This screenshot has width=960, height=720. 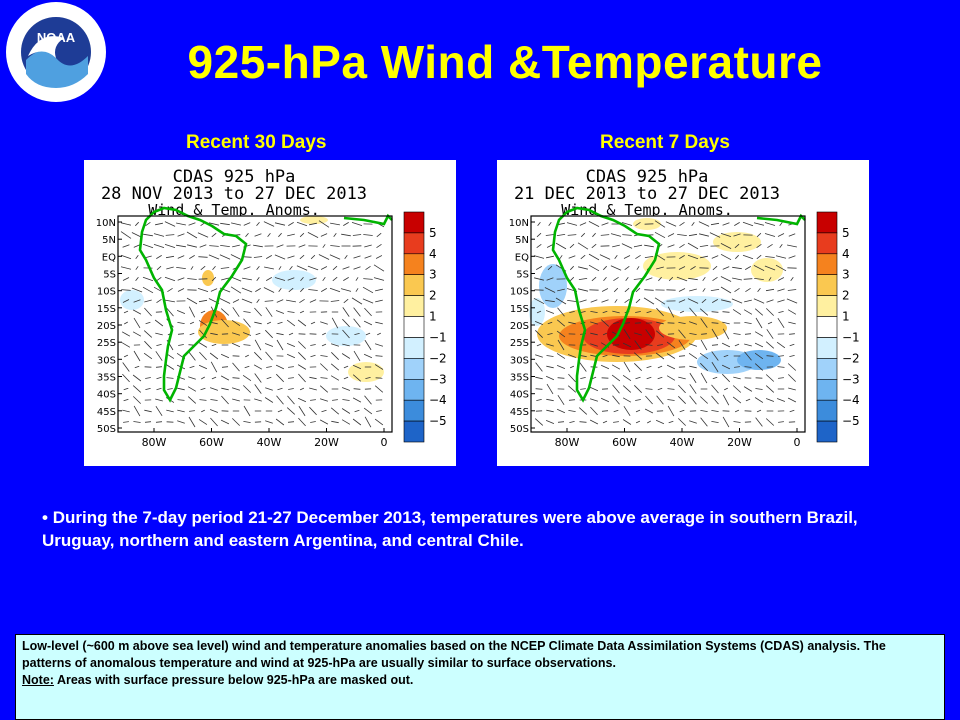 What do you see at coordinates (109, 240) in the screenshot?
I see `latitude-label: 5N` at bounding box center [109, 240].